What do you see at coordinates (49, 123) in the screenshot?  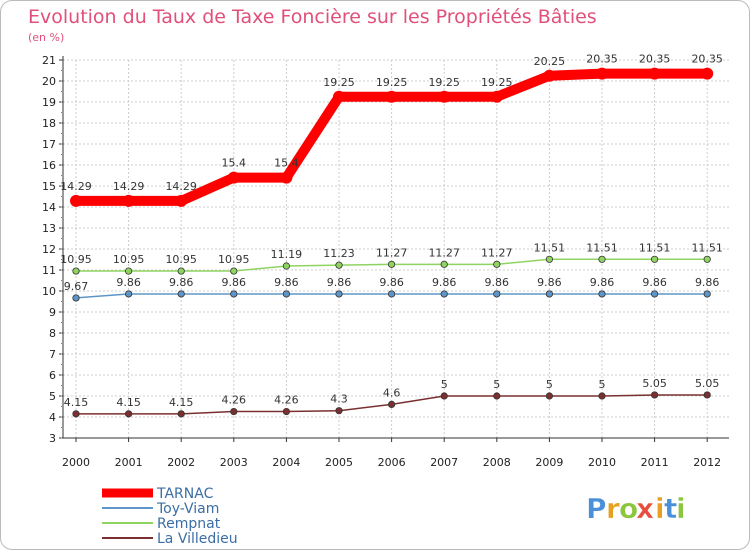 I see `y-tick-label: 18` at bounding box center [49, 123].